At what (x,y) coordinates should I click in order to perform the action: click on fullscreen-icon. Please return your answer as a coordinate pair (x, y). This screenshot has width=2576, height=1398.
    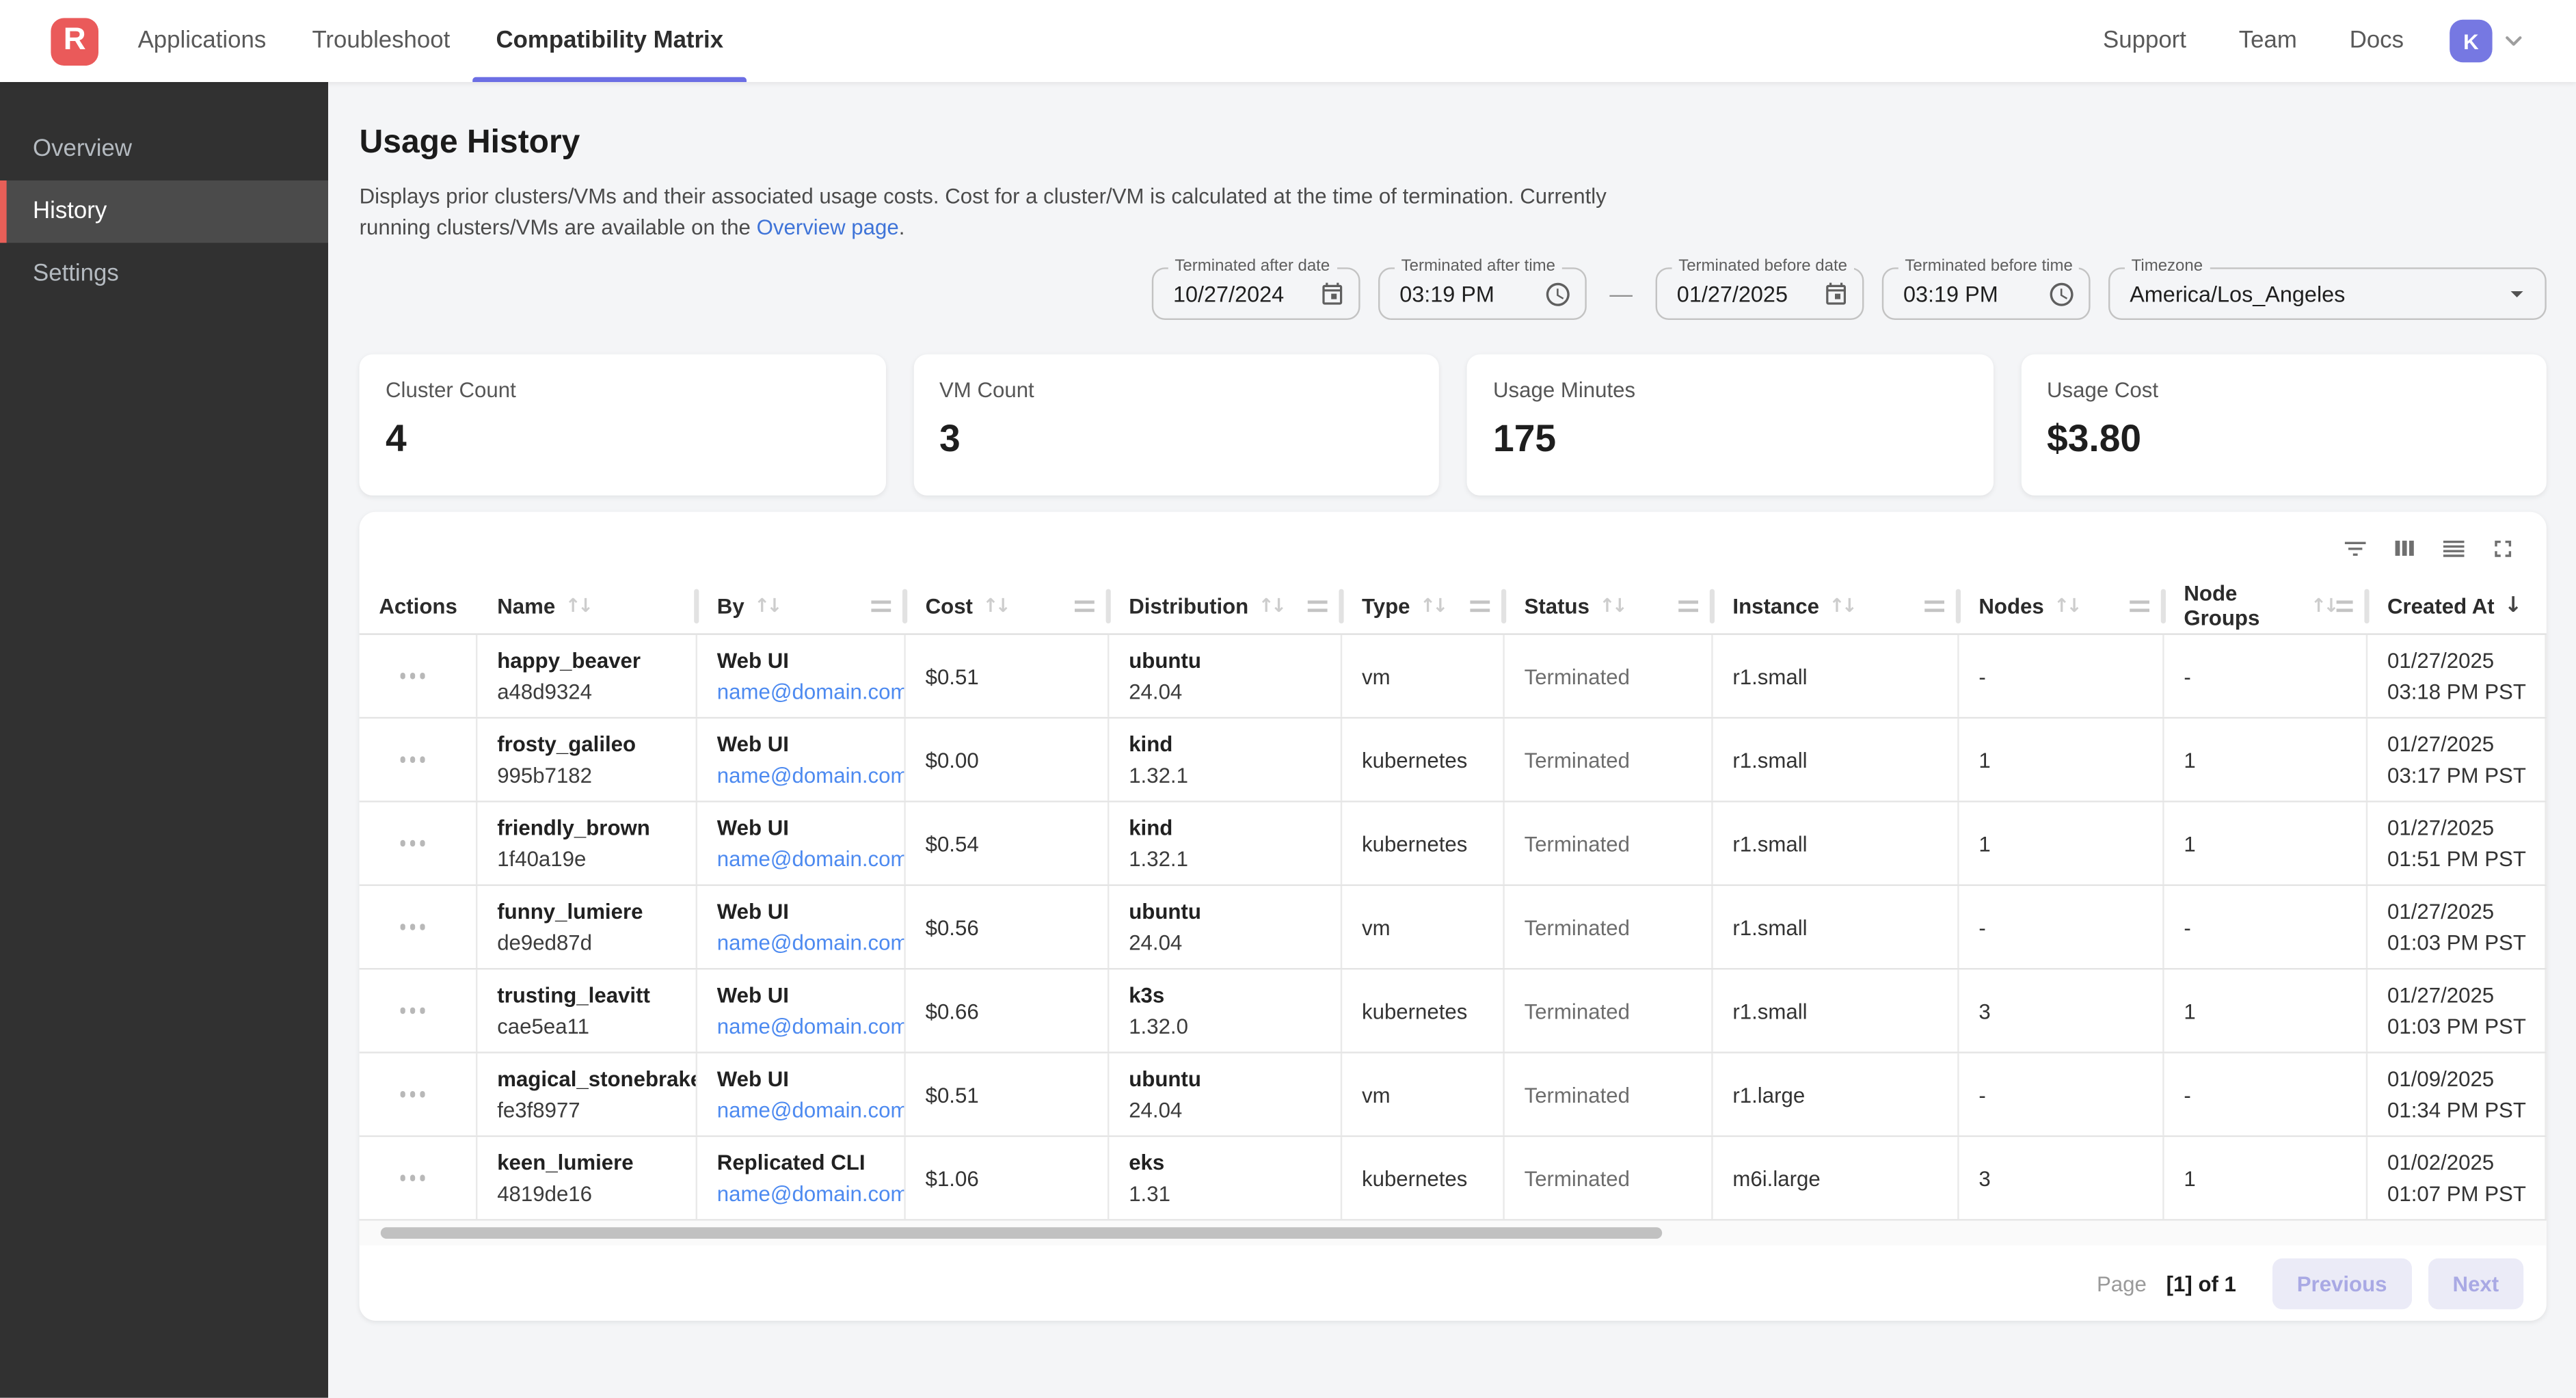
    Looking at the image, I should click on (2503, 553).